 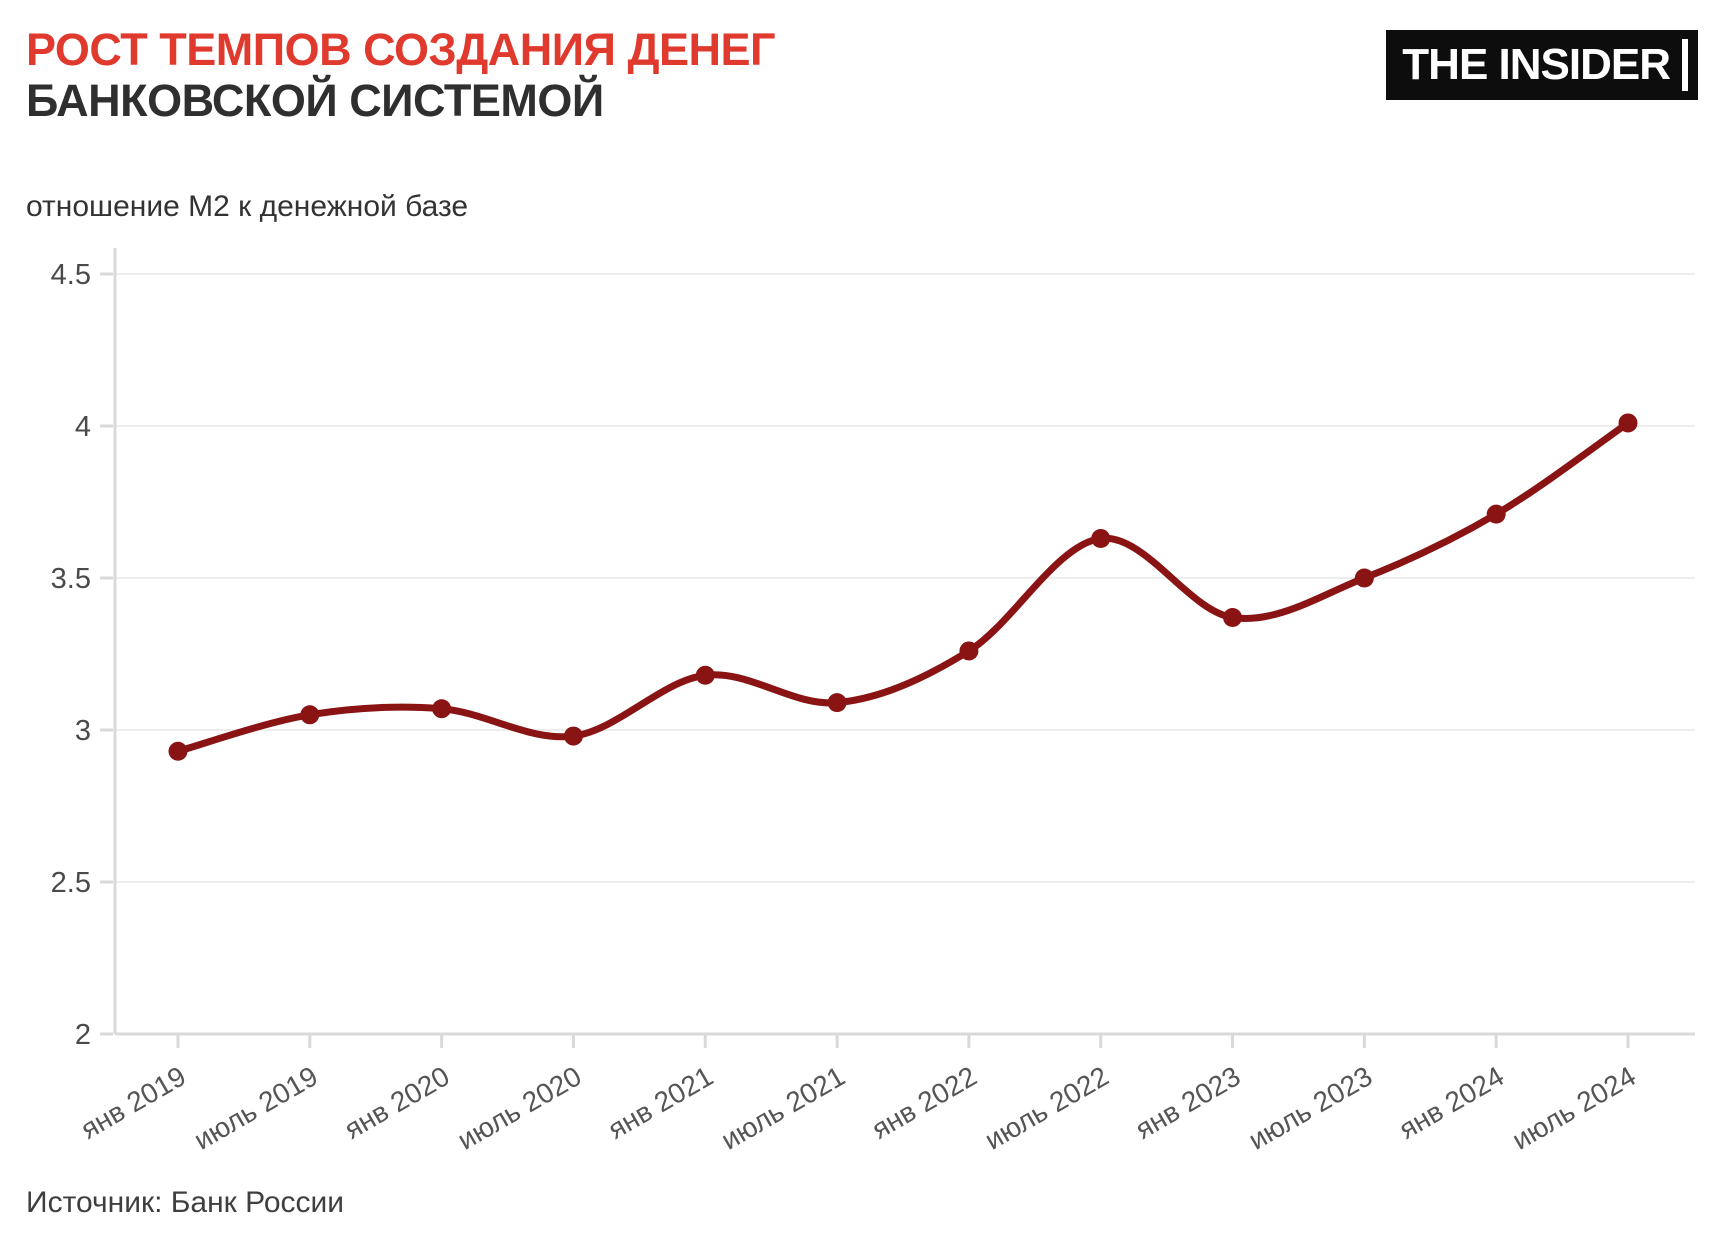 I want to click on x-axis-label: июль 2019, so click(x=256, y=1107).